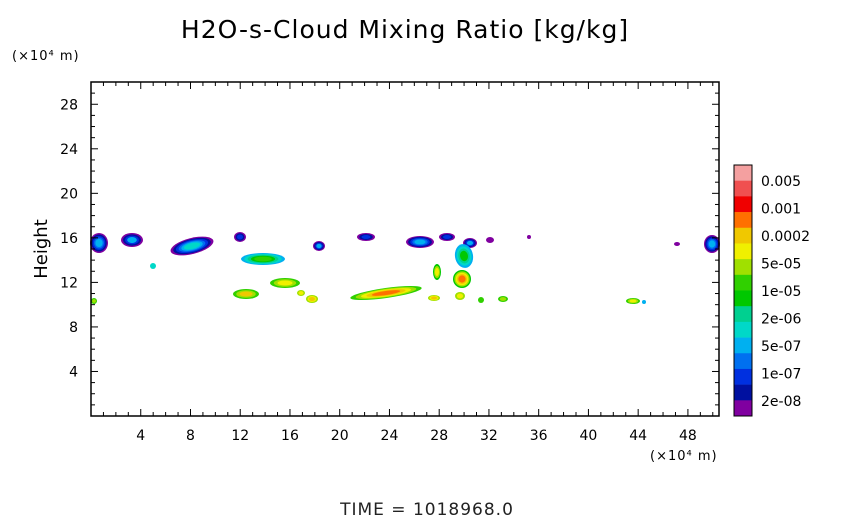  What do you see at coordinates (69, 194) in the screenshot?
I see `y-tick-label: 20` at bounding box center [69, 194].